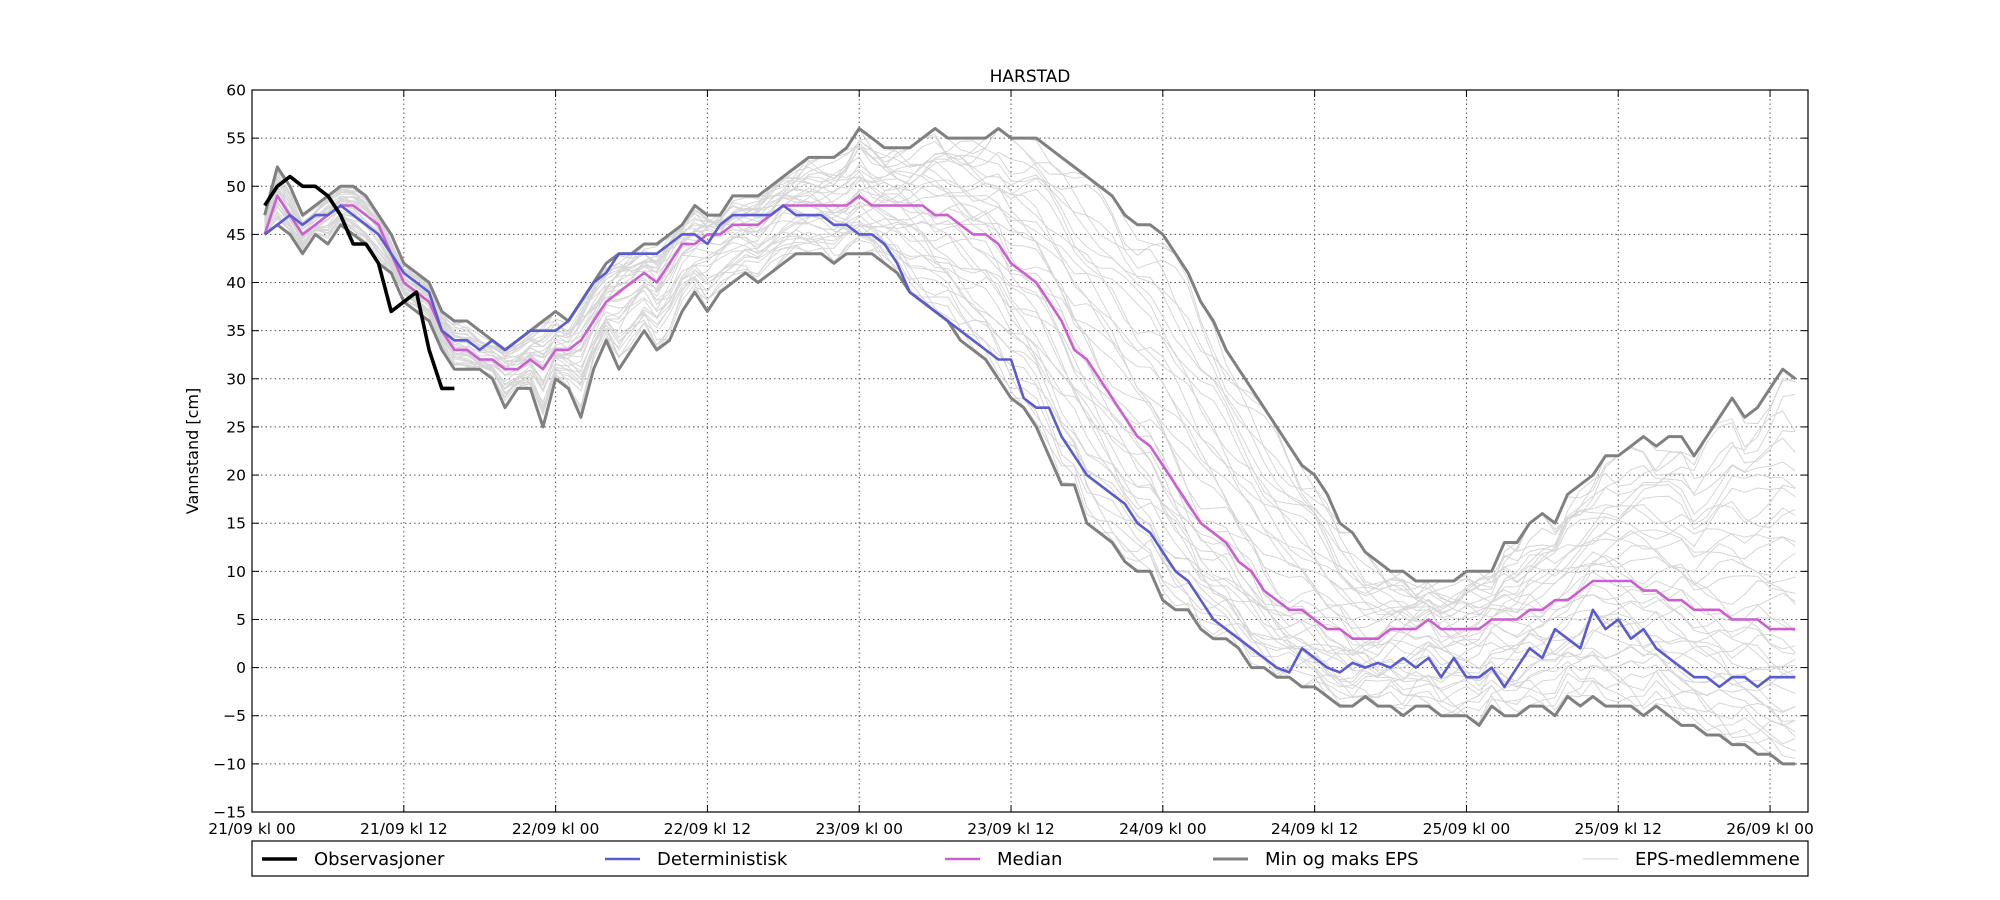  I want to click on y-tick-label: −15, so click(229, 813).